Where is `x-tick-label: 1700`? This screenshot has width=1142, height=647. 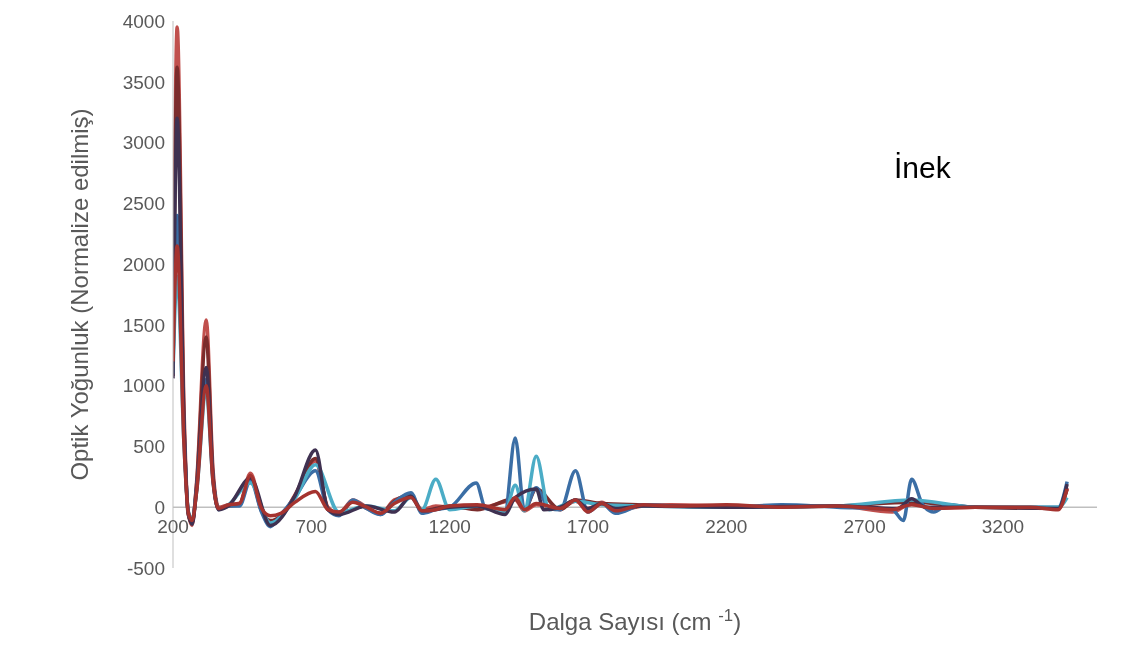
x-tick-label: 1700 is located at coordinates (588, 527).